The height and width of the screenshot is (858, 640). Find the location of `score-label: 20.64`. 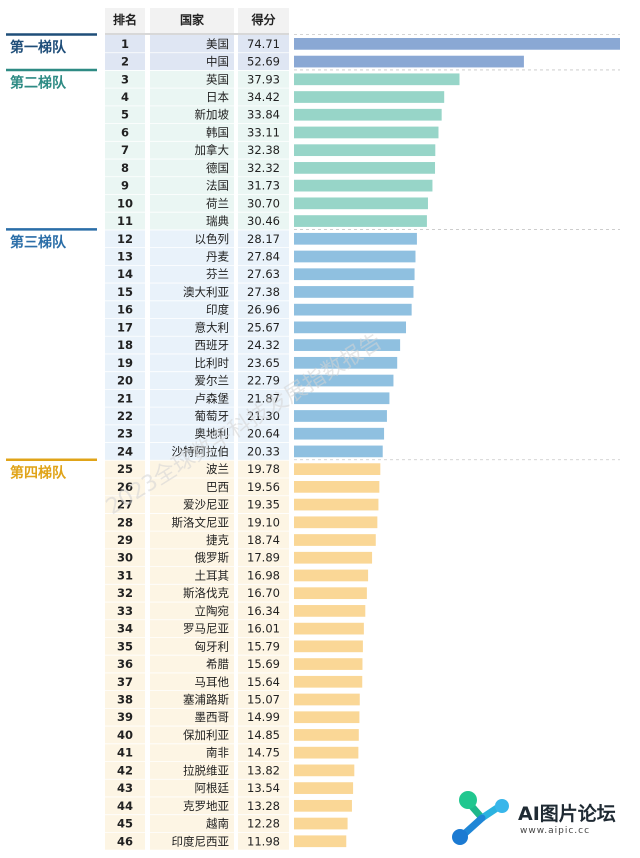

score-label: 20.64 is located at coordinates (263, 434).